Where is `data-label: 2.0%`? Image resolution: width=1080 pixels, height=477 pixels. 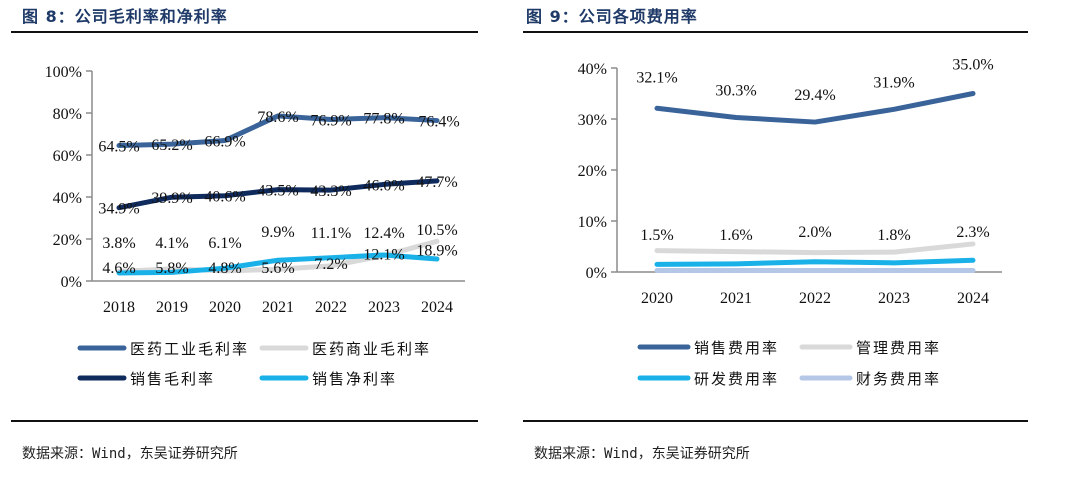 data-label: 2.0% is located at coordinates (814, 232).